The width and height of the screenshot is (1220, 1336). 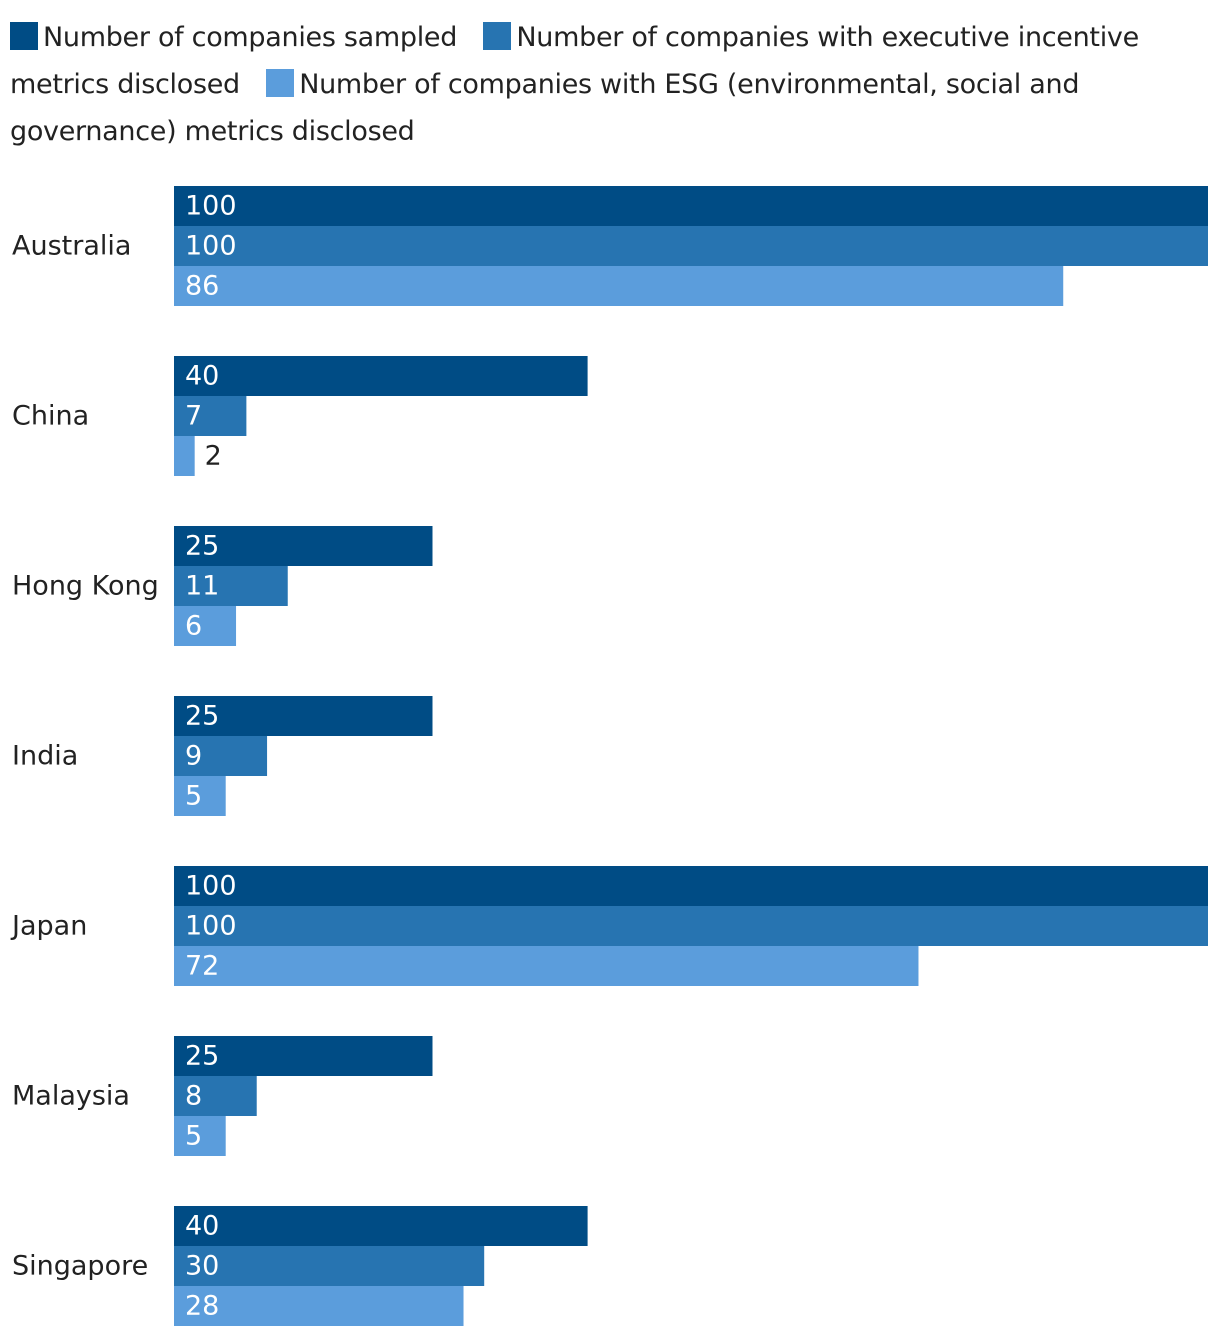 I want to click on bar-hong-kong-sampled, so click(x=303, y=546).